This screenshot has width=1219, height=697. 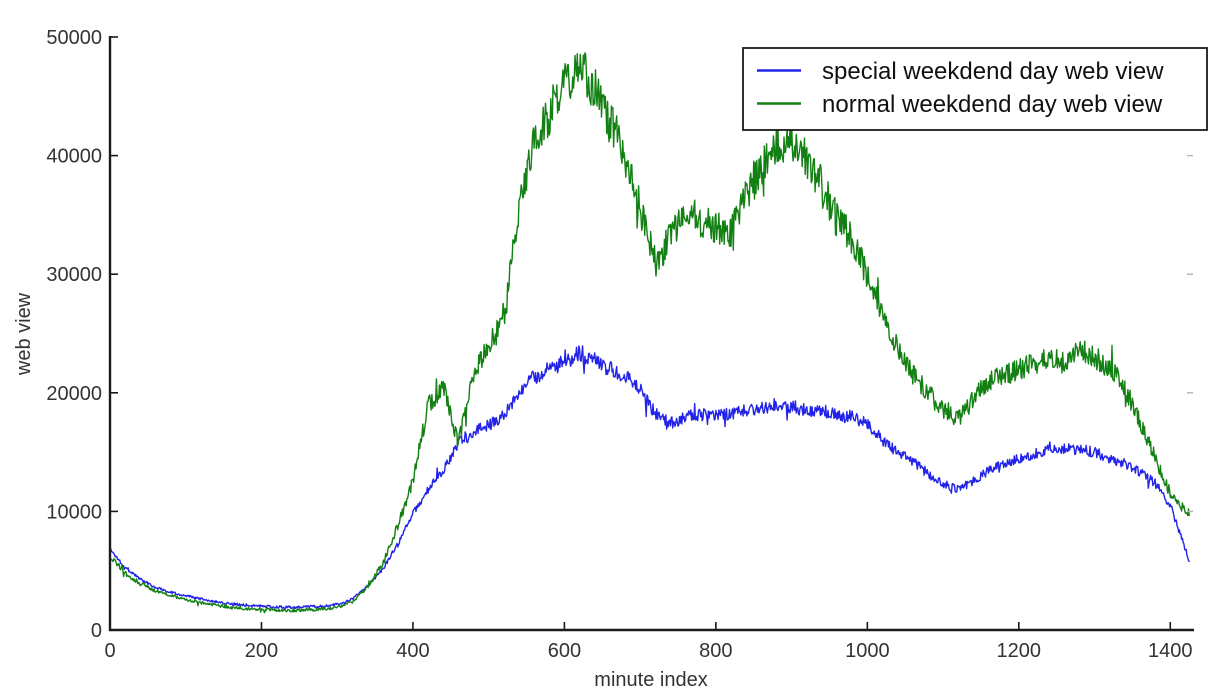 What do you see at coordinates (74, 157) in the screenshot?
I see `y-tick-label: 40000` at bounding box center [74, 157].